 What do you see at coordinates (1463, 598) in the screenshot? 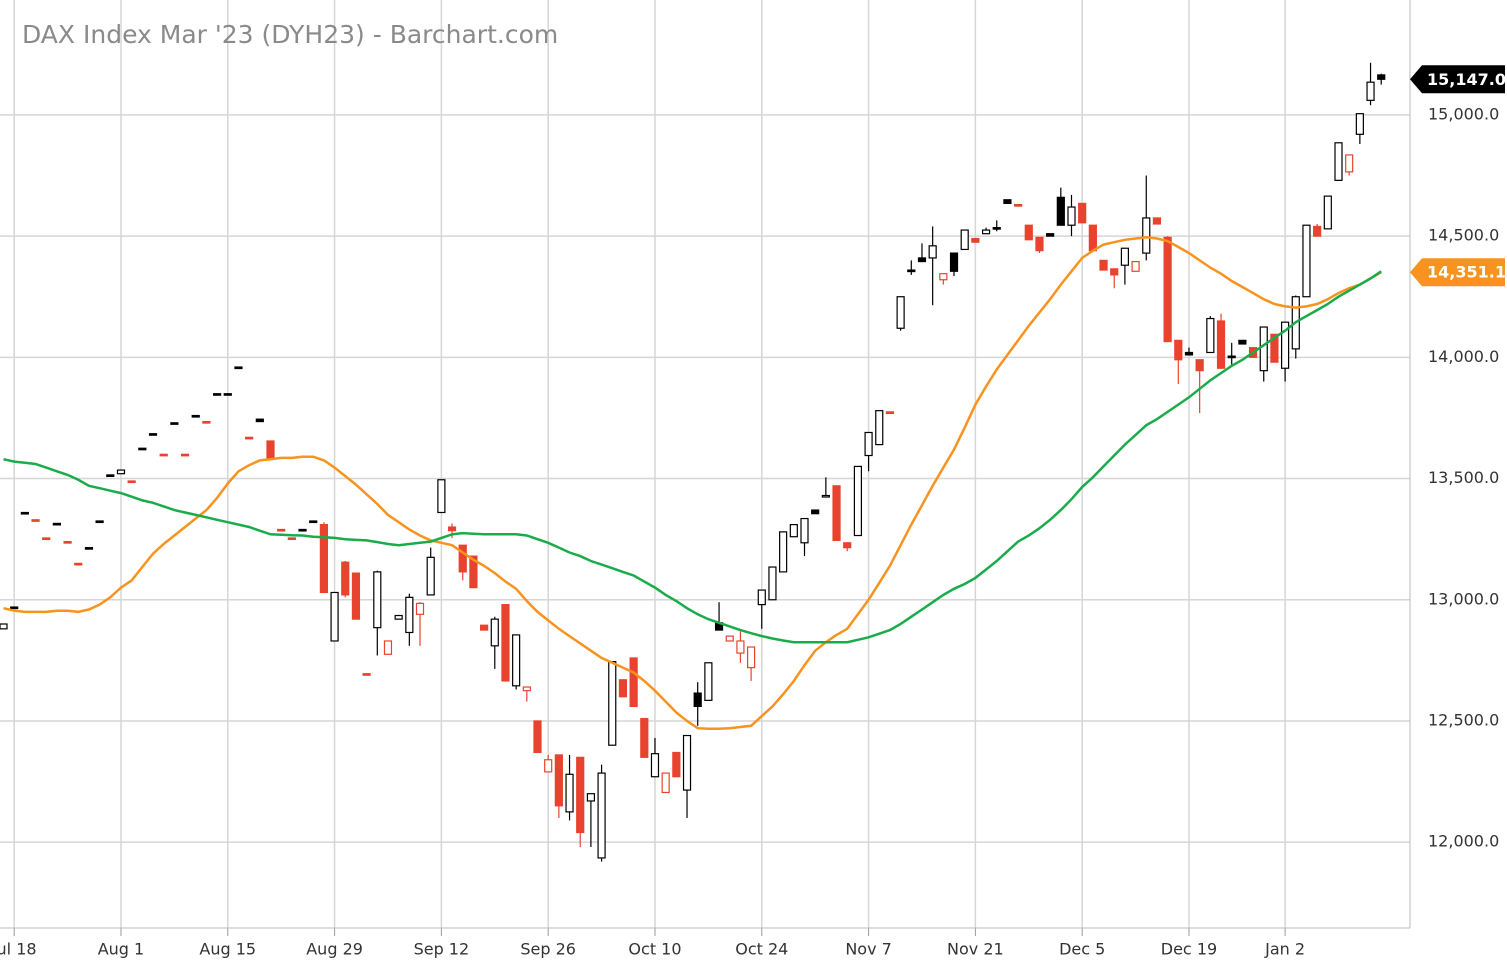
I see `y-tick-label: 13,000.0` at bounding box center [1463, 598].